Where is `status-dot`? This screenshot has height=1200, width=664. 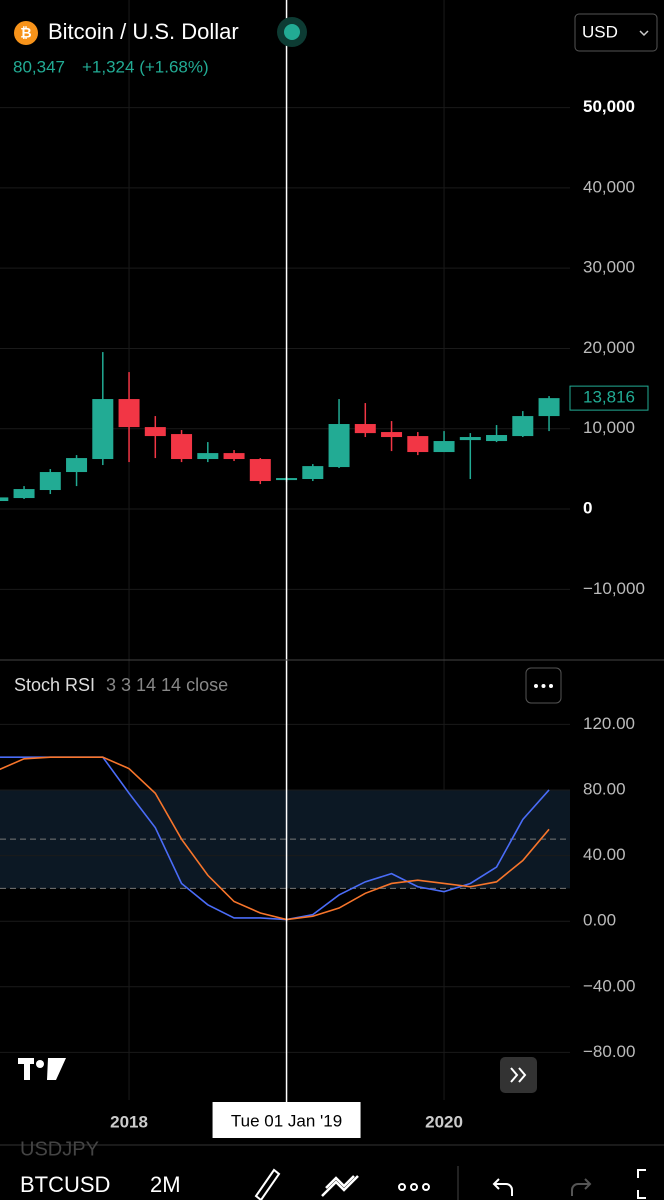
status-dot is located at coordinates (292, 32).